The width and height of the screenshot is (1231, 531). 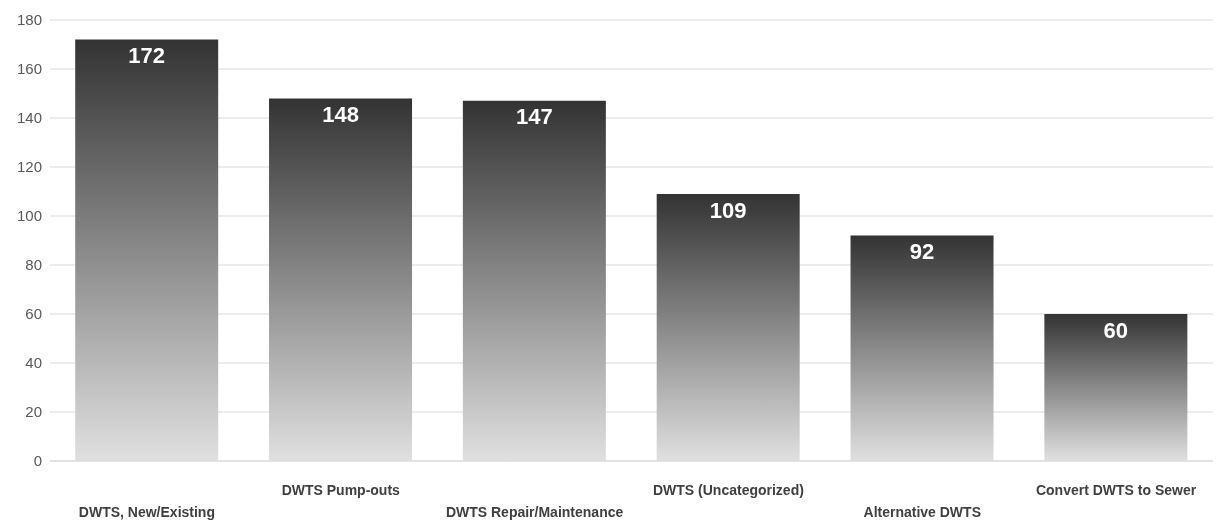 I want to click on data-label: 148, so click(x=340, y=115).